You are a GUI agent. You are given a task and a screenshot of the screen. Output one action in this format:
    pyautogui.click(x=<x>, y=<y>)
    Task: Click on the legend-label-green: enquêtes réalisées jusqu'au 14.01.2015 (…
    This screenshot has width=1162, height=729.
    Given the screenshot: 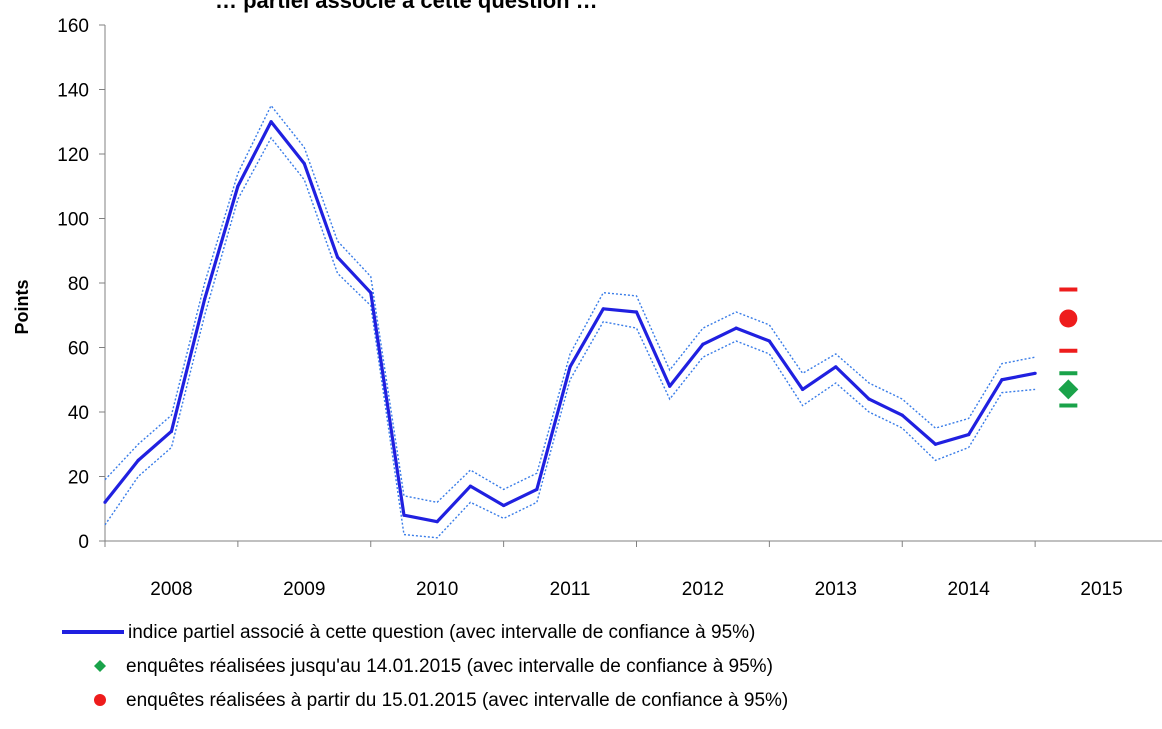 What is the action you would take?
    pyautogui.click(x=449, y=666)
    